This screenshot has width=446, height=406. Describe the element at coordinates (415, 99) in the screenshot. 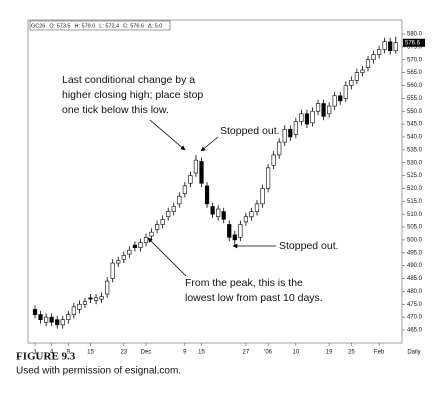

I see `y-tick-label: 555.0` at that location.